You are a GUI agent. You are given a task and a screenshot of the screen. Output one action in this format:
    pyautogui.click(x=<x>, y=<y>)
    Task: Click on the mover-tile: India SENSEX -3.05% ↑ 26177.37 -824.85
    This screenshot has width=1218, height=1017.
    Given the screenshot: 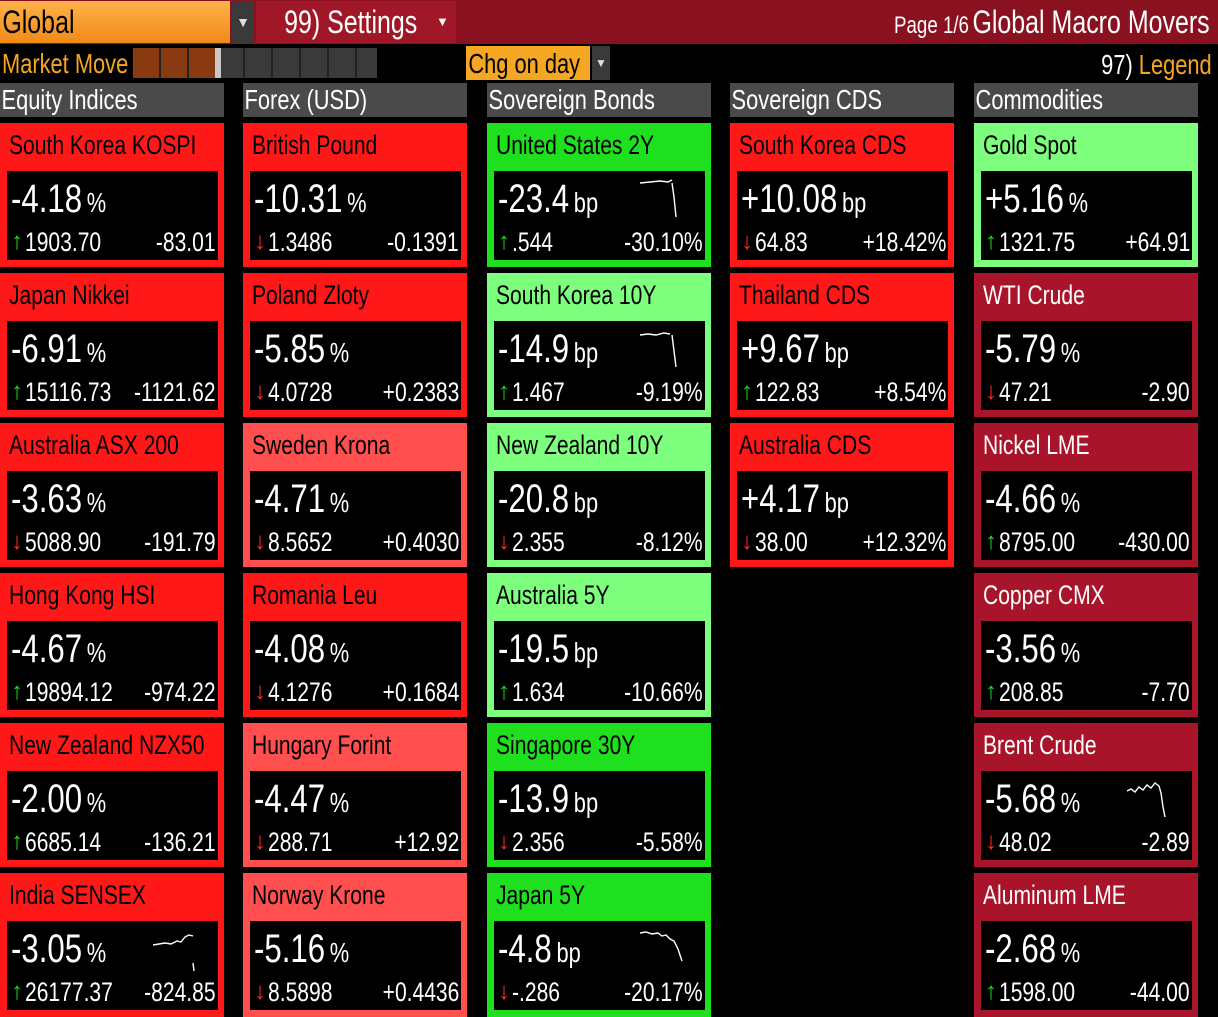 What is the action you would take?
    pyautogui.click(x=112, y=945)
    